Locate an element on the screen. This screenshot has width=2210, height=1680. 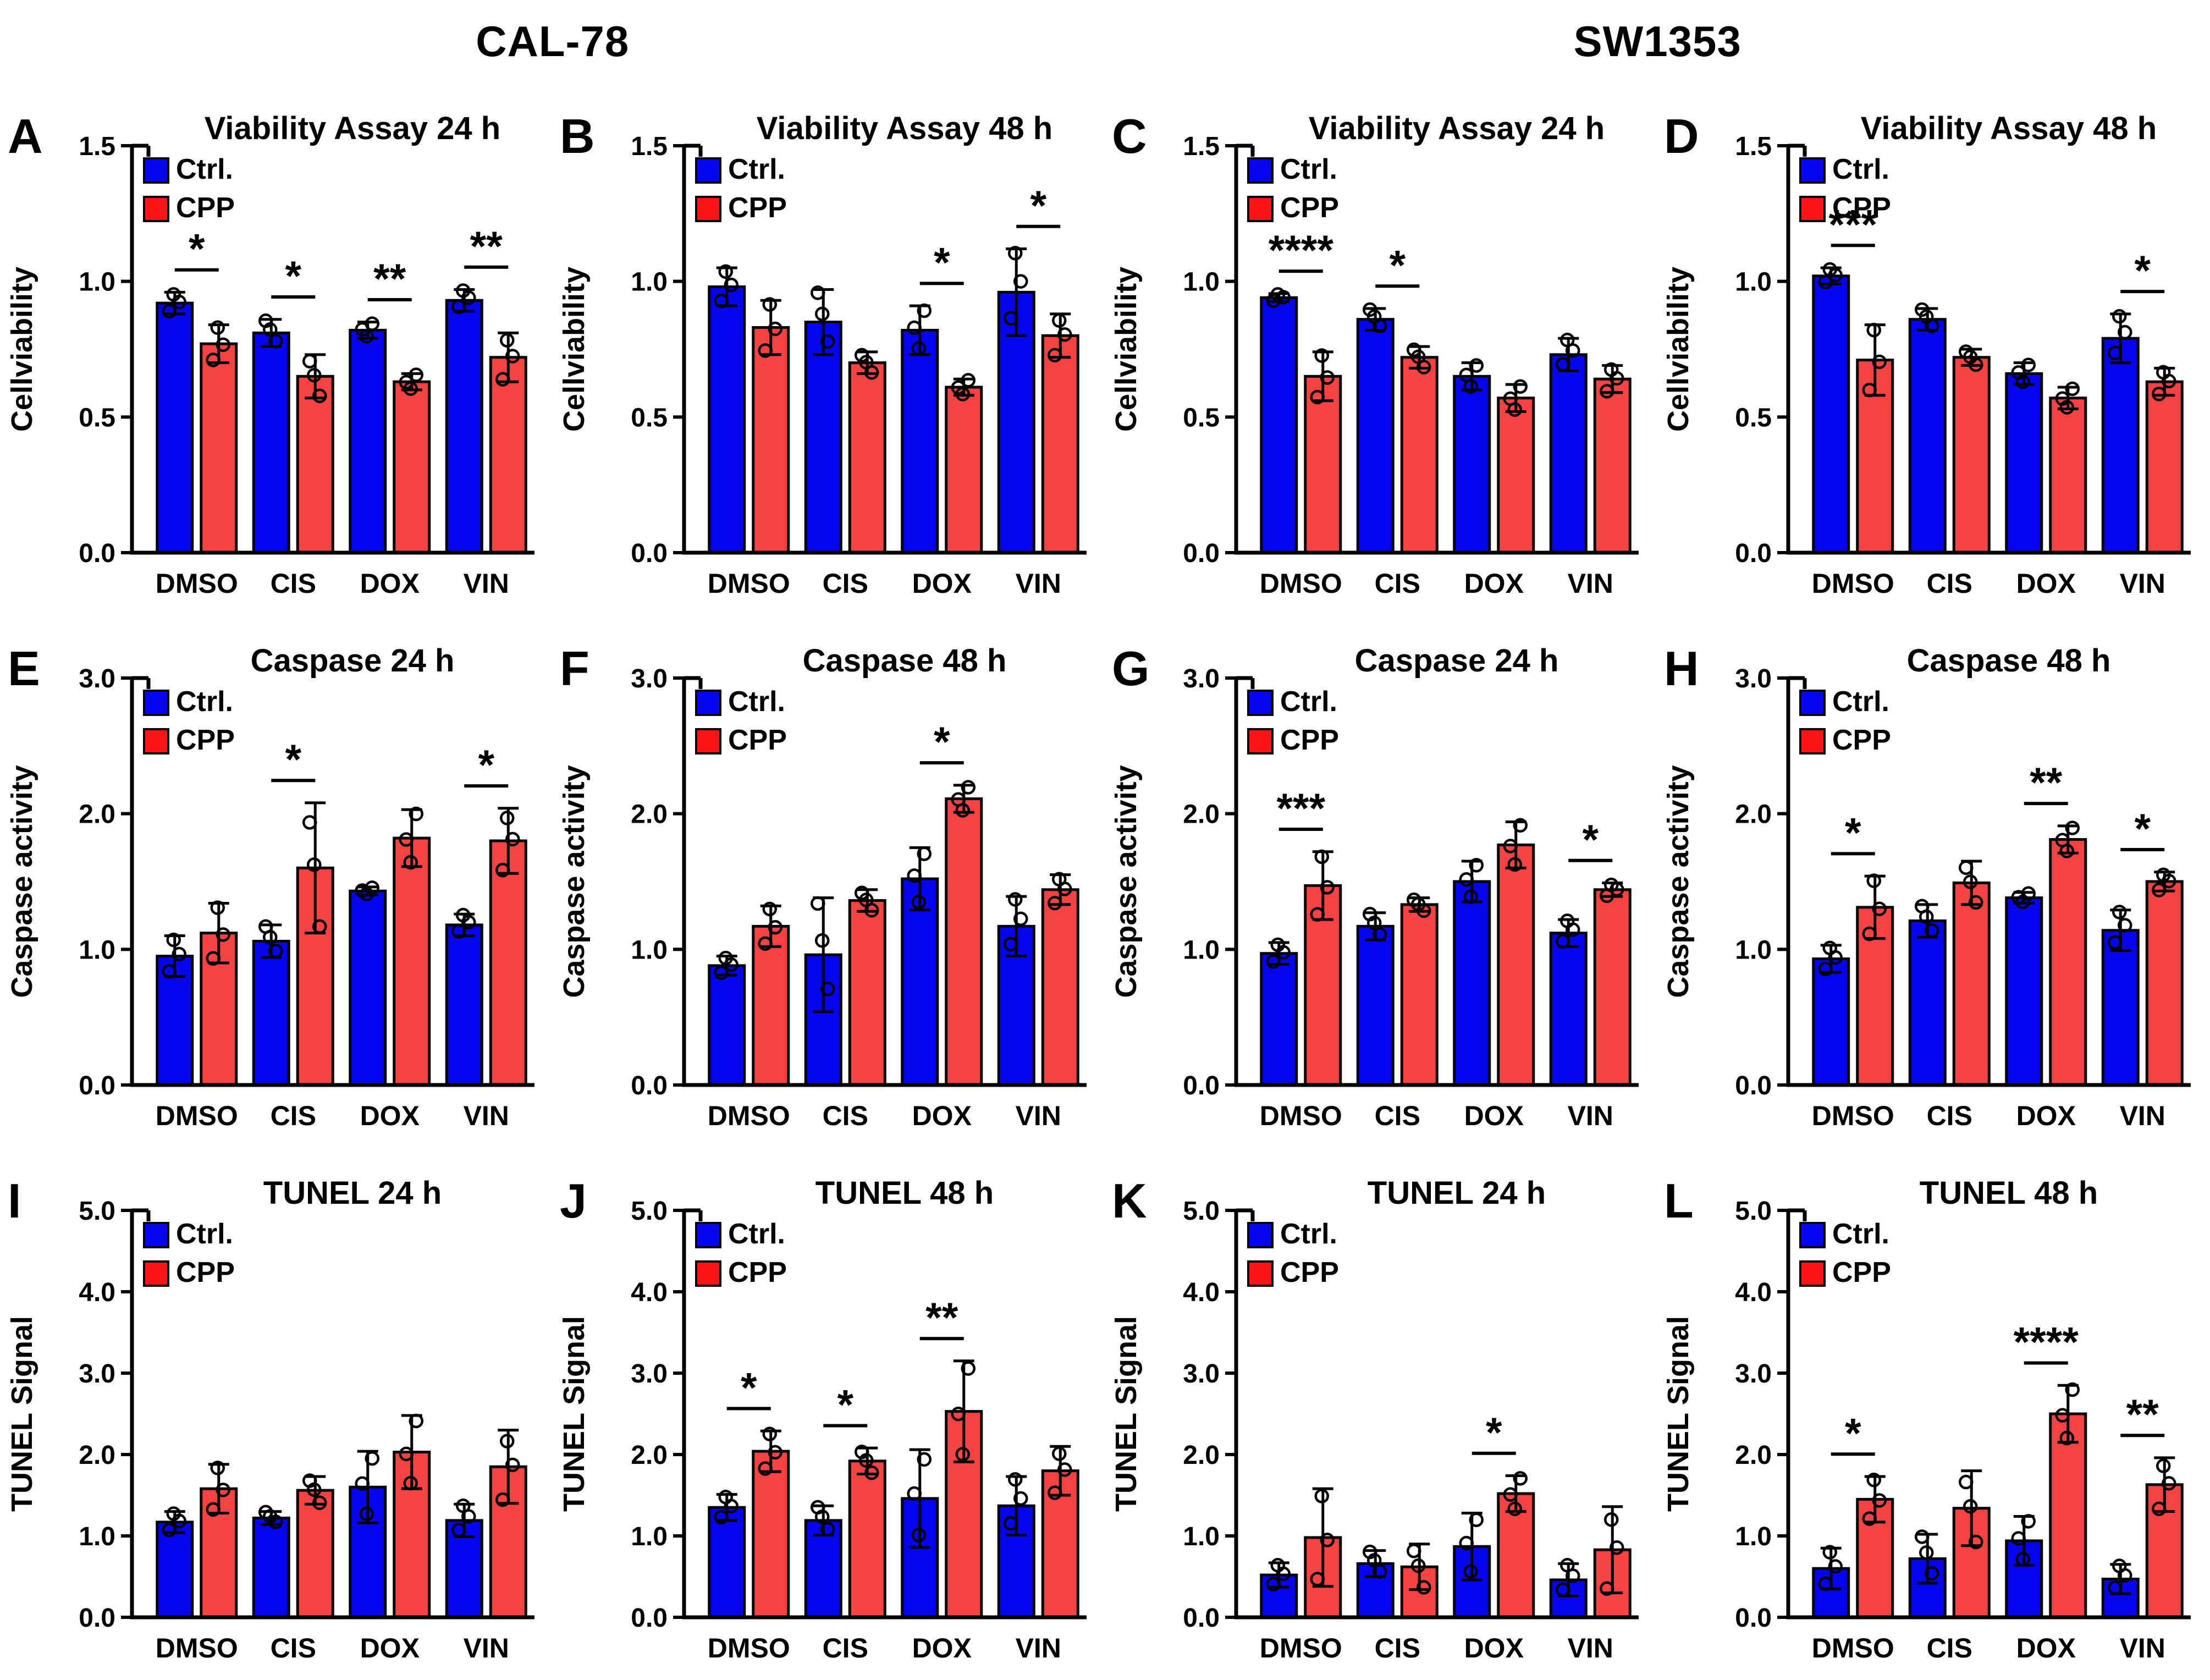
x-tick-label-vin: VIN is located at coordinates (486, 1115).